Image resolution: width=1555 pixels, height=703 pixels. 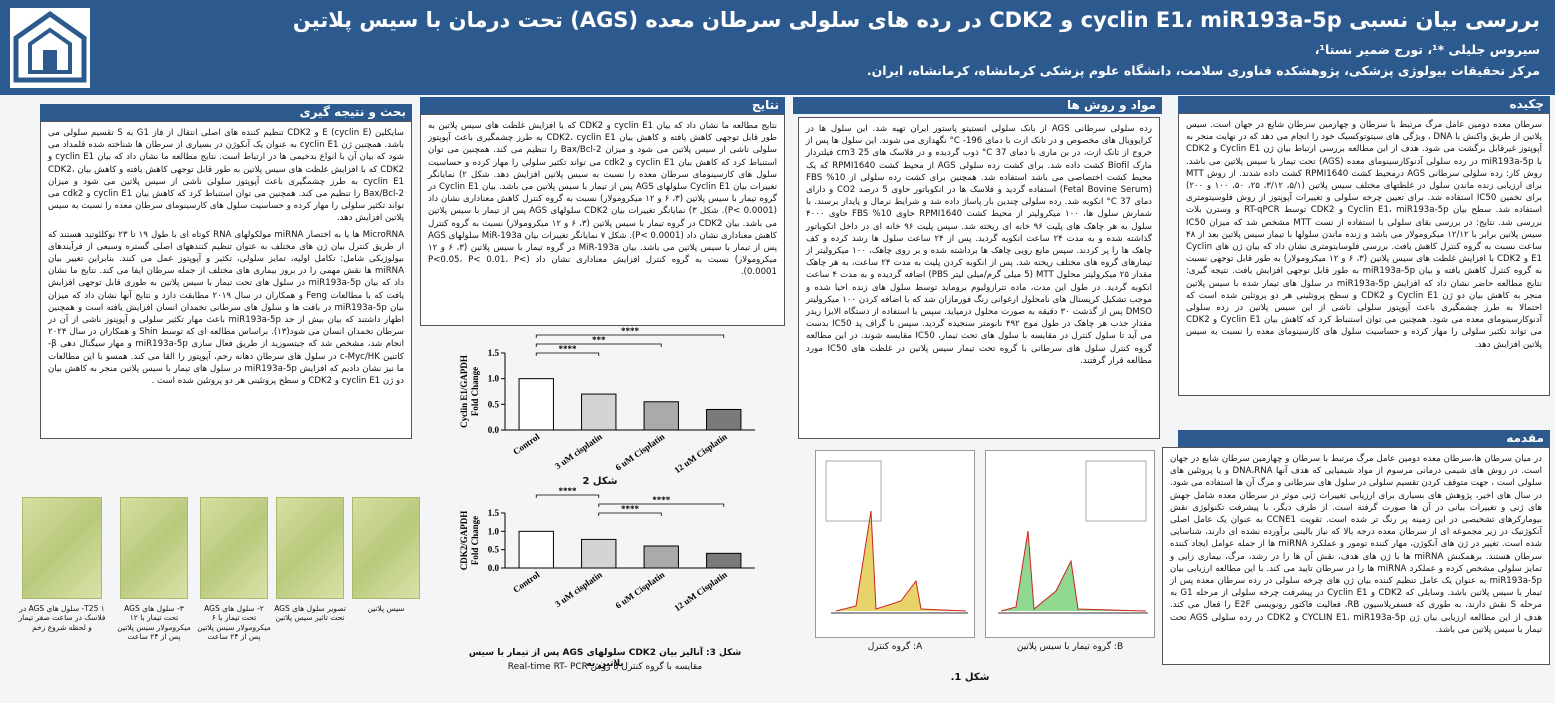 What do you see at coordinates (599, 340) in the screenshot?
I see `significance-label: ***` at bounding box center [599, 340].